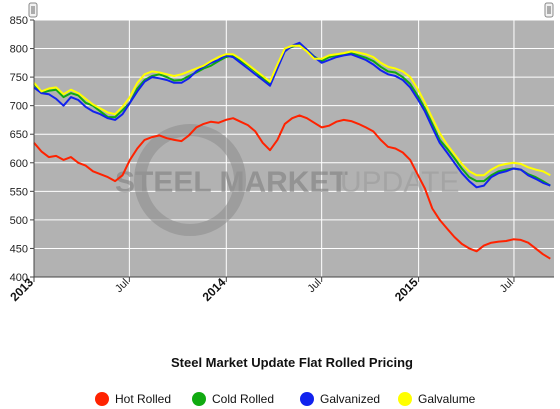  Describe the element at coordinates (19, 278) in the screenshot. I see `y-tick-label: 400` at that location.